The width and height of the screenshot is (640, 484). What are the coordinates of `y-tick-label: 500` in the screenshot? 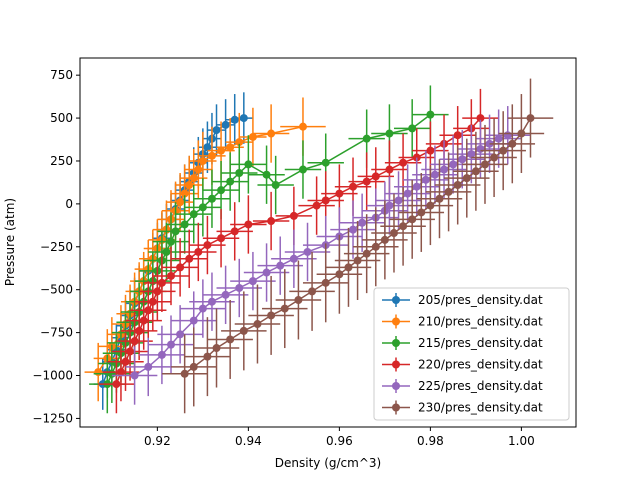 It's located at (61, 118).